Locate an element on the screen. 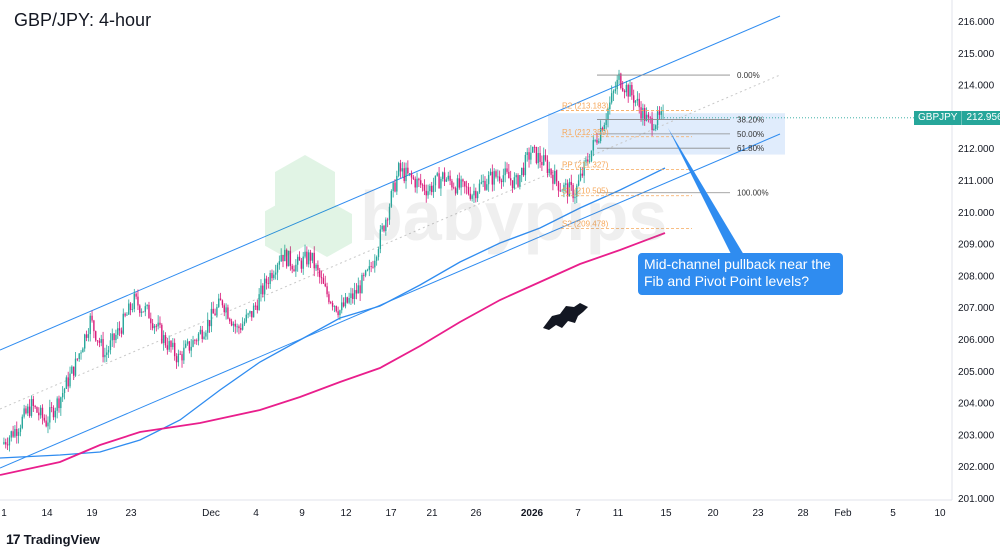 Image resolution: width=1000 pixels, height=555 pixels. price-tick-label: 208.000 is located at coordinates (976, 276).